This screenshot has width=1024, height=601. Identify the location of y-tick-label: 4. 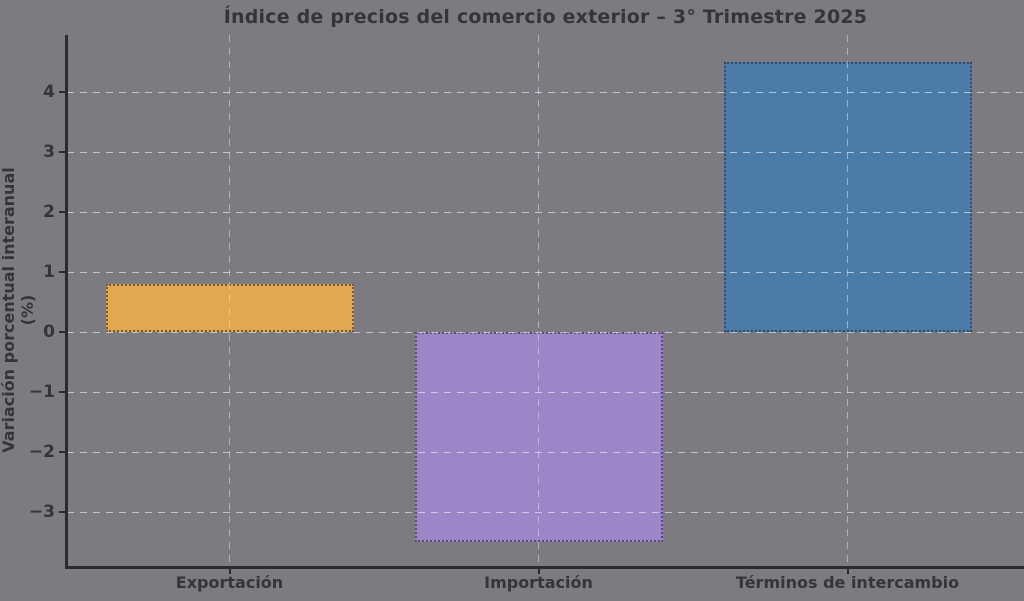
(49, 92).